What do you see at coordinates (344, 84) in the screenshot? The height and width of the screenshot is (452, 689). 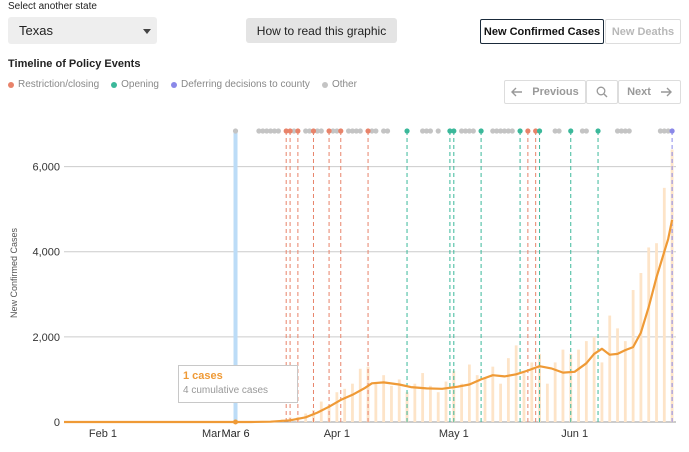 I see `legend-label: Other` at bounding box center [344, 84].